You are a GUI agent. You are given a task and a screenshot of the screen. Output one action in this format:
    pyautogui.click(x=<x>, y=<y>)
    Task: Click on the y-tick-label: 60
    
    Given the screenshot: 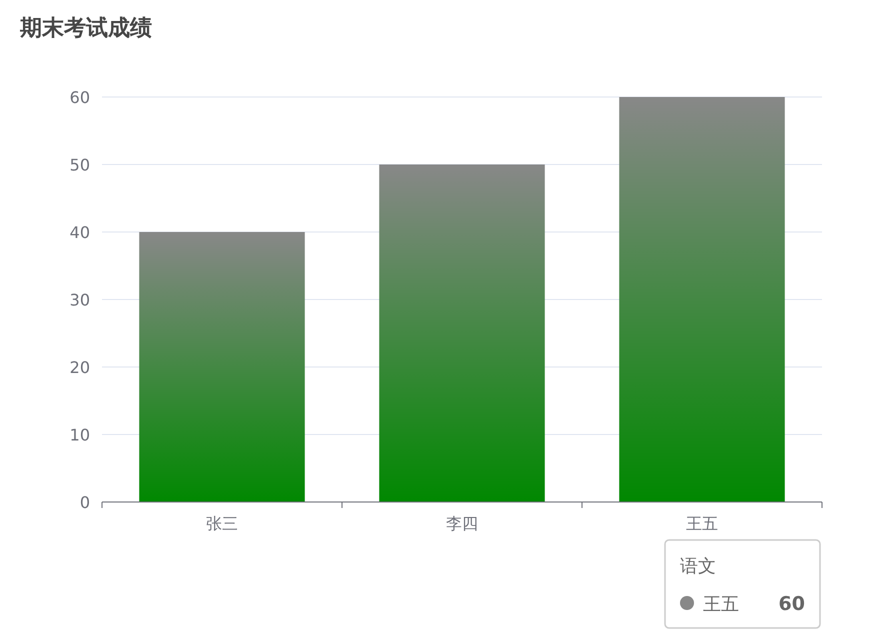 What is the action you would take?
    pyautogui.click(x=80, y=97)
    